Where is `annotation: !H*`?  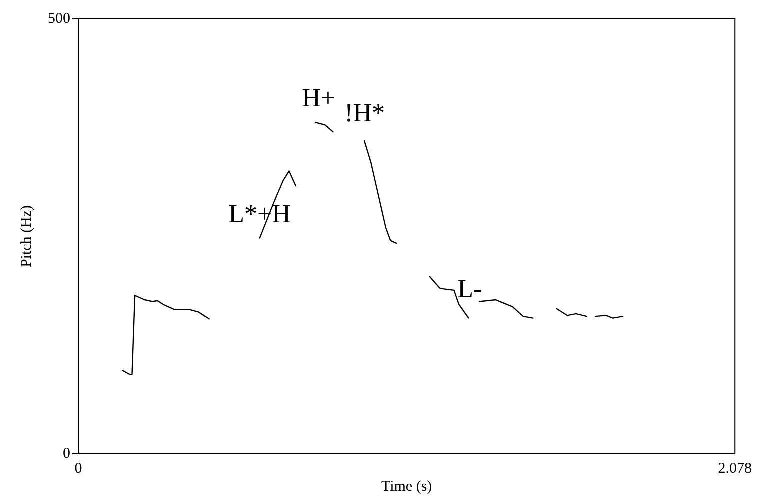 annotation: !H* is located at coordinates (365, 113).